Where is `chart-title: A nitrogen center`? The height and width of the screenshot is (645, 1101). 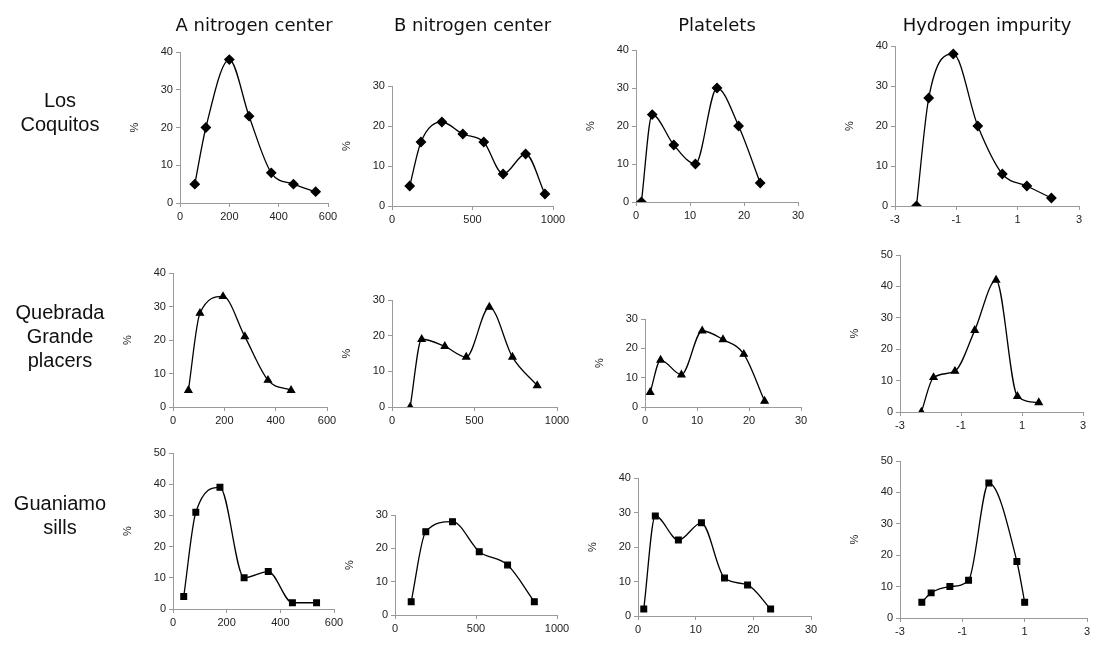 chart-title: A nitrogen center is located at coordinates (254, 24).